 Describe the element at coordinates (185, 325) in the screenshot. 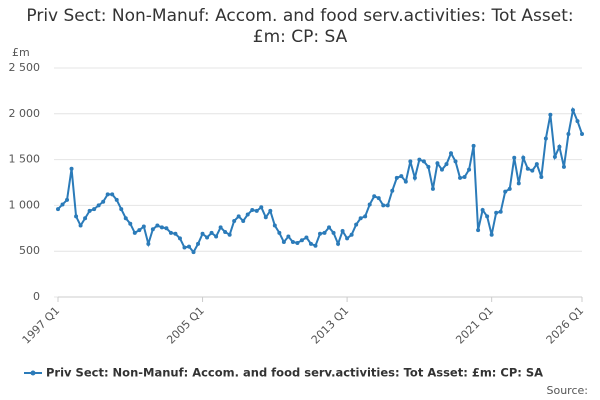

I see `x-tick-label: 2005 Q1` at that location.